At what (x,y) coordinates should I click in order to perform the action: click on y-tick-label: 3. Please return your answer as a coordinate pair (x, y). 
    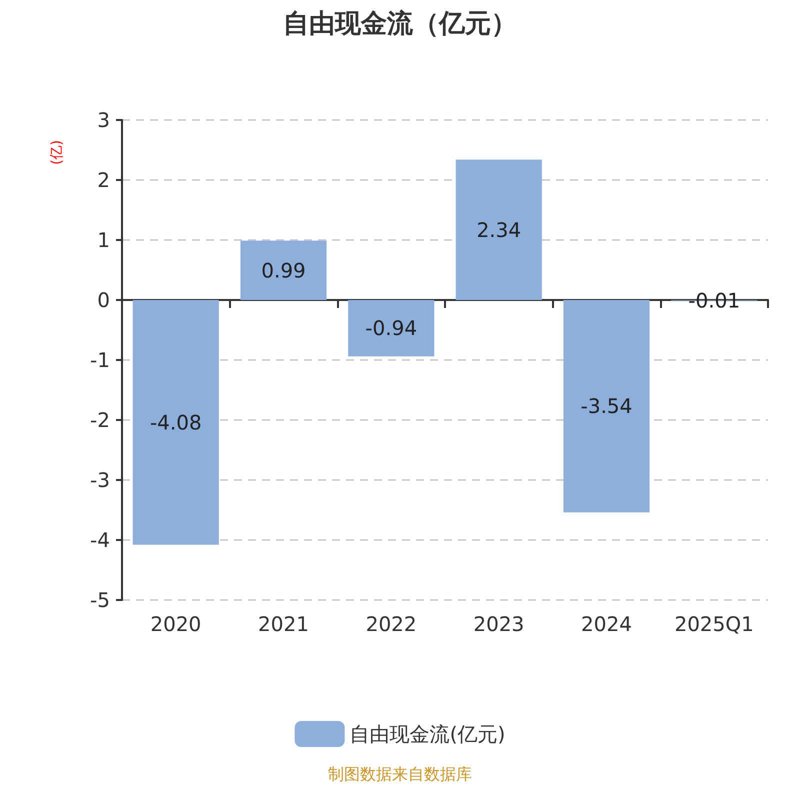
    Looking at the image, I should click on (103, 120).